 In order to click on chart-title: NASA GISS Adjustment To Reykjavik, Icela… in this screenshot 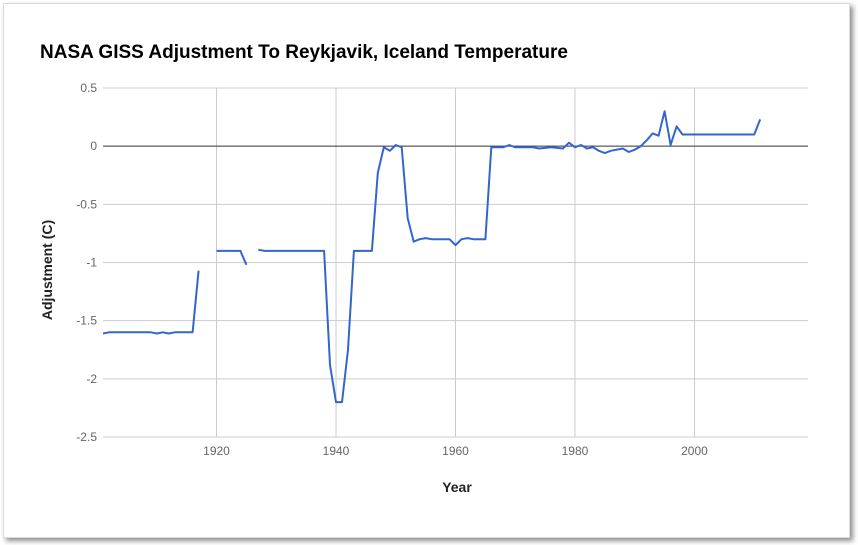, I will do `click(304, 52)`.